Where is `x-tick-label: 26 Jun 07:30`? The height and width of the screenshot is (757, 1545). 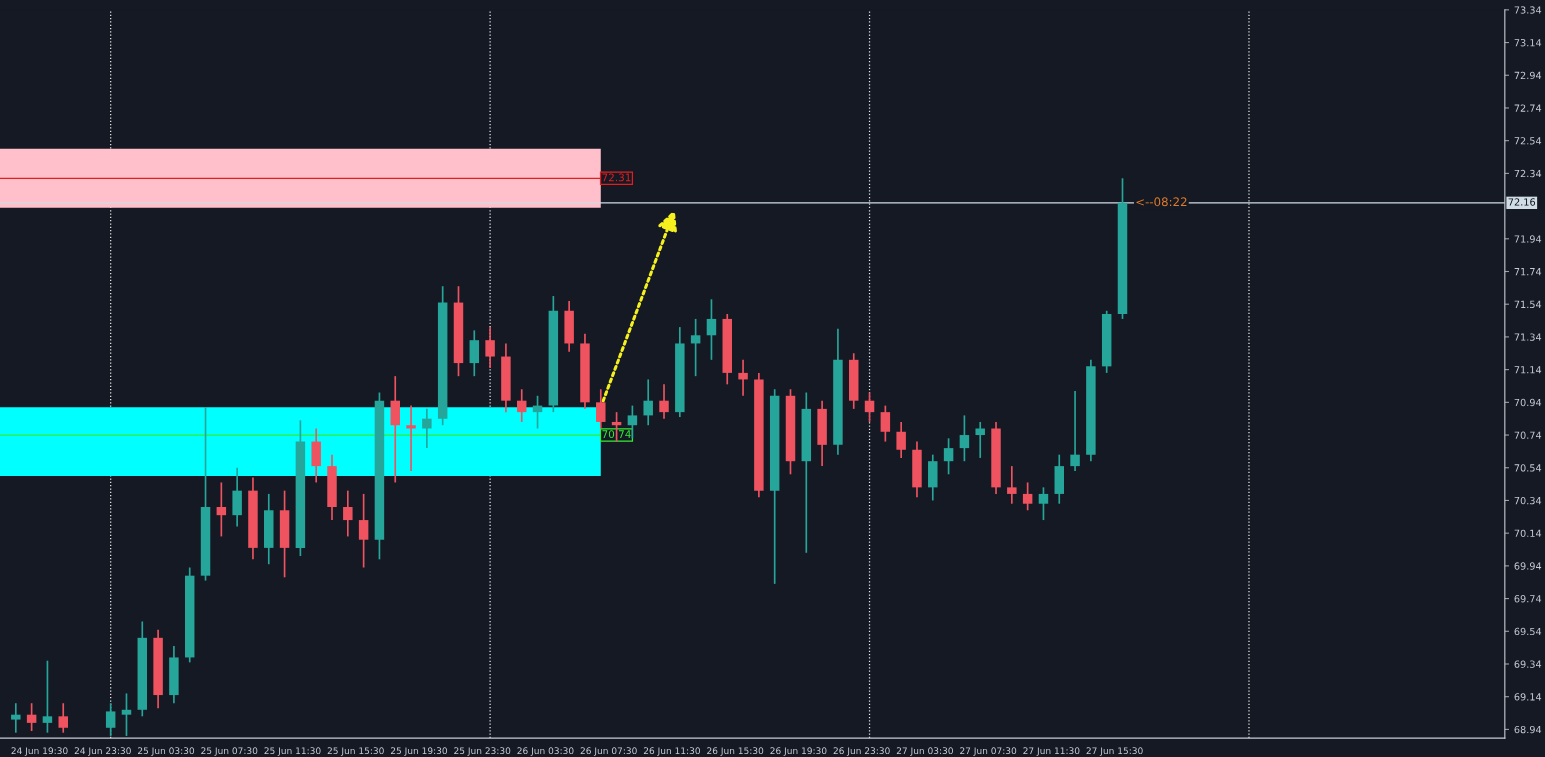 x-tick-label: 26 Jun 07:30 is located at coordinates (608, 751).